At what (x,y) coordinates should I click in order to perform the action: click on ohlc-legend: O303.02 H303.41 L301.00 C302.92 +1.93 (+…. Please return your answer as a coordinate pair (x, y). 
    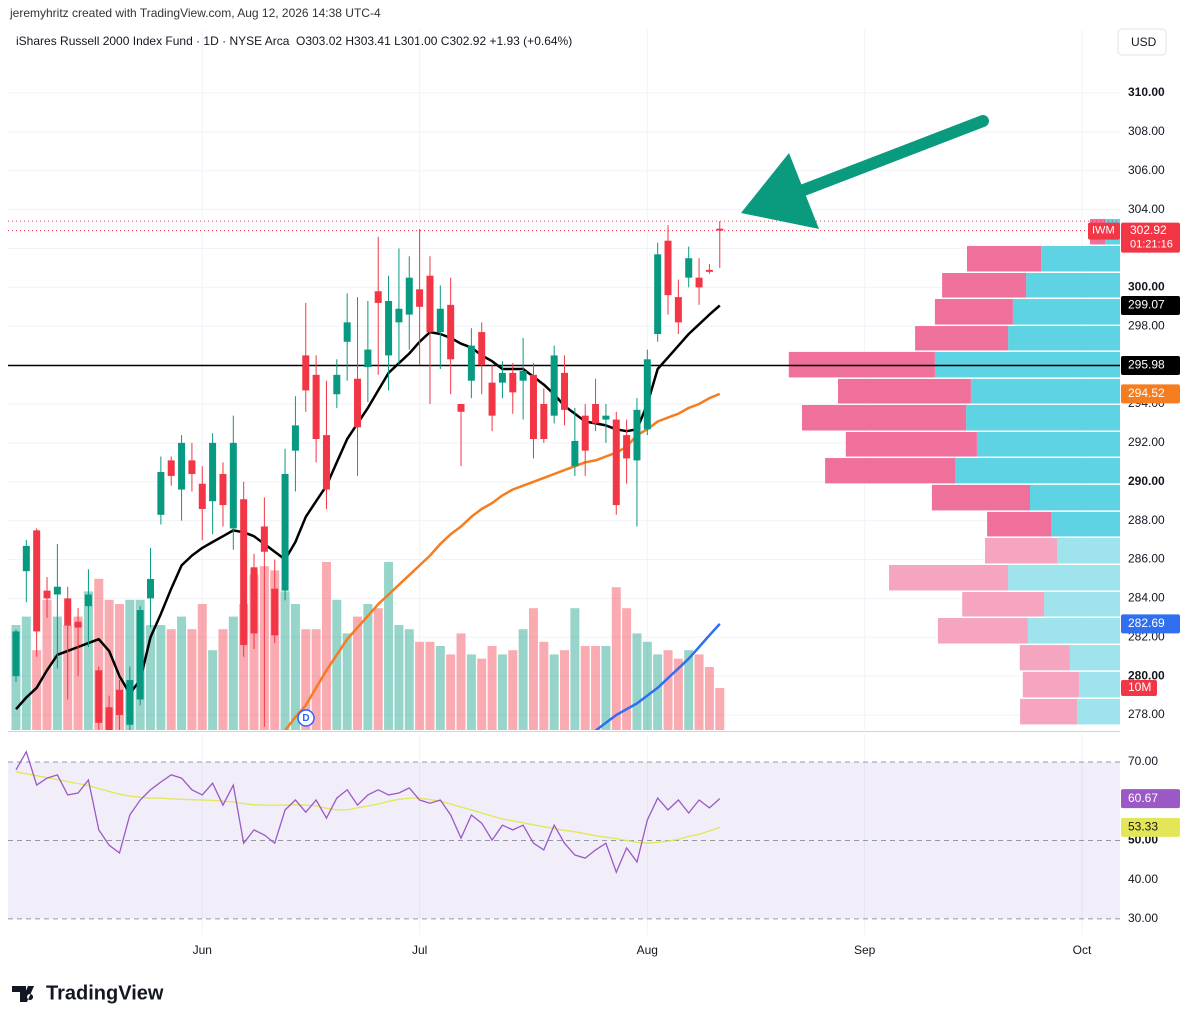
    Looking at the image, I should click on (434, 41).